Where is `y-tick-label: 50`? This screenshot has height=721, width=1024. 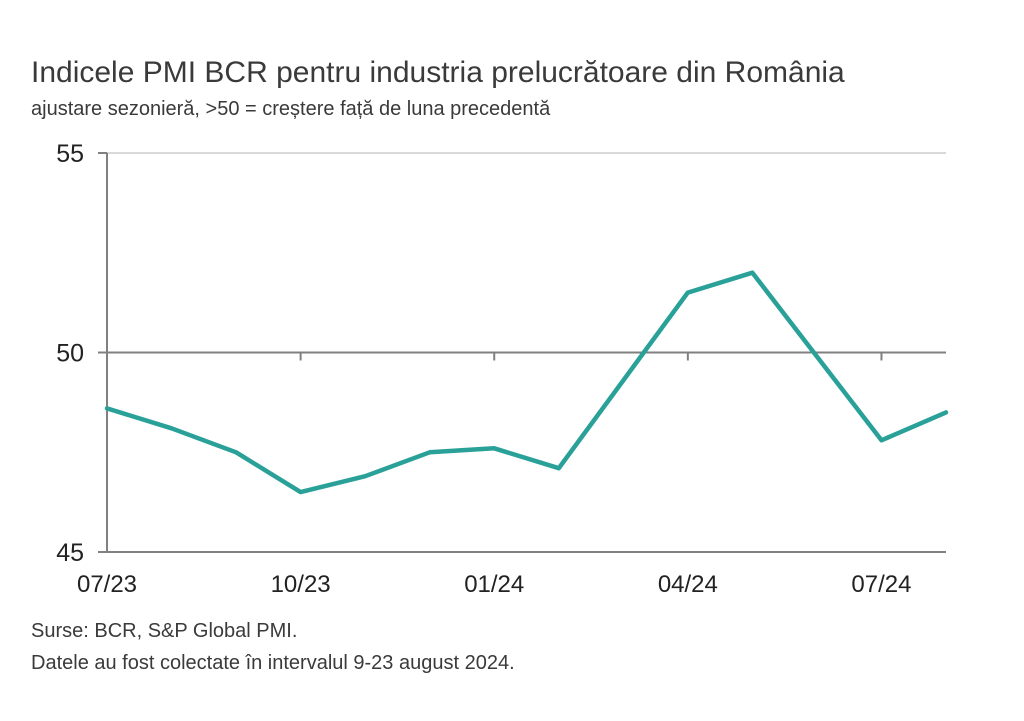
y-tick-label: 50 is located at coordinates (70, 354).